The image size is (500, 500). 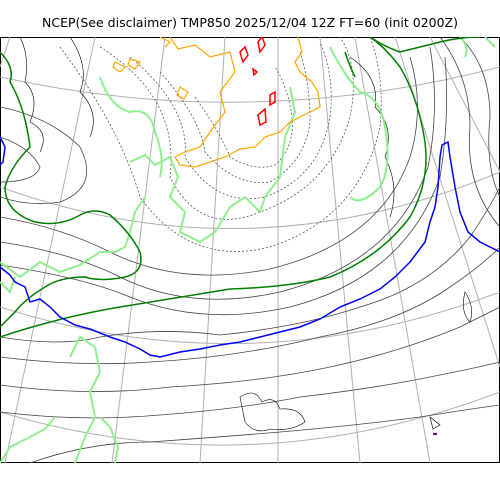 I want to click on isotherm-orange, so click(x=216, y=102).